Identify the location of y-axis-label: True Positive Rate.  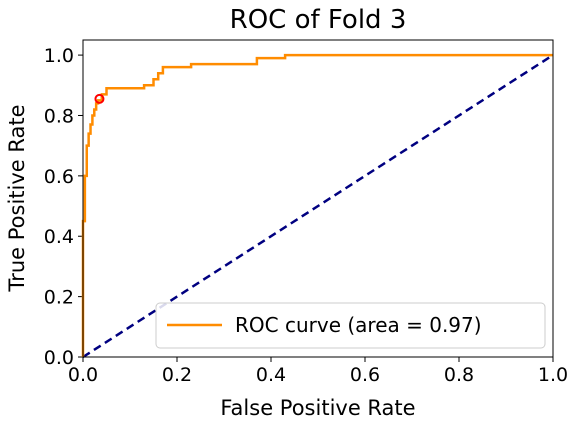
(17, 198).